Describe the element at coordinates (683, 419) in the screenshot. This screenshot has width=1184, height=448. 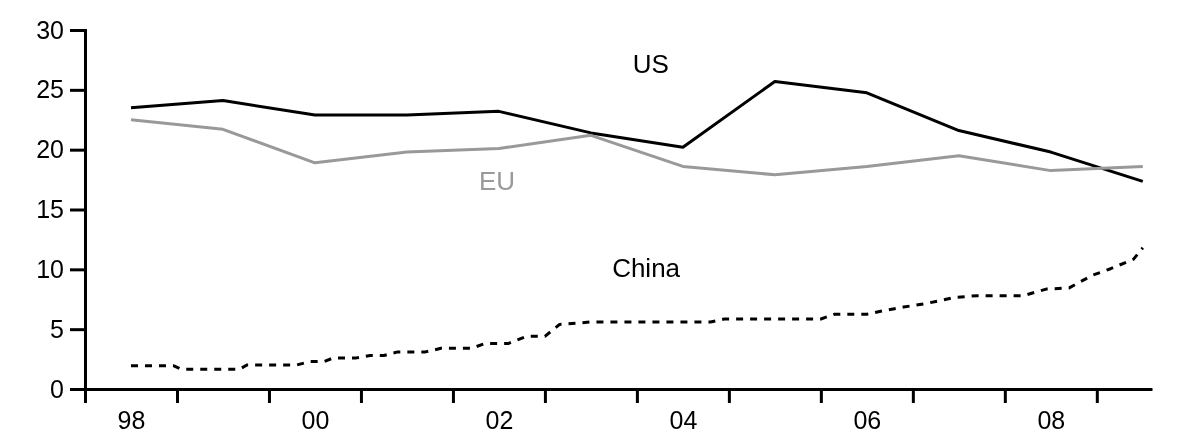
I see `x-tick-label: 04` at that location.